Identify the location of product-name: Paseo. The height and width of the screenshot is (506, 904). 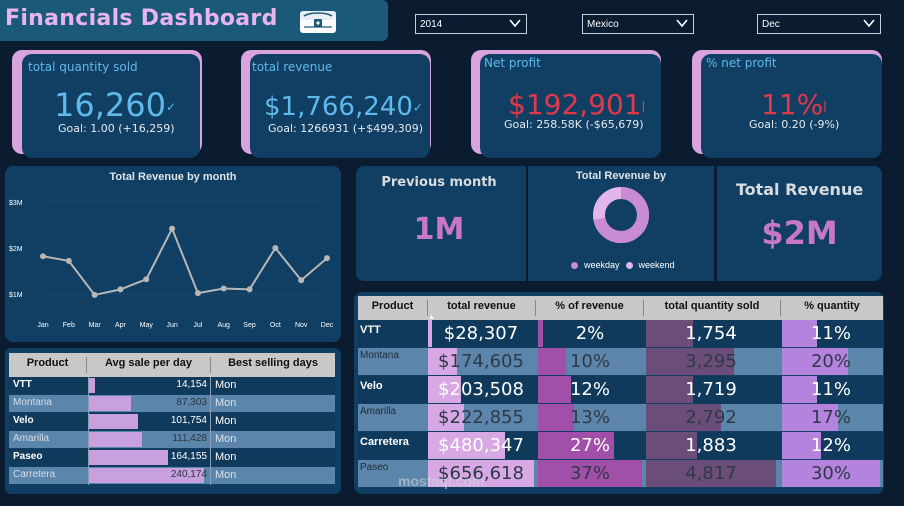
(374, 467).